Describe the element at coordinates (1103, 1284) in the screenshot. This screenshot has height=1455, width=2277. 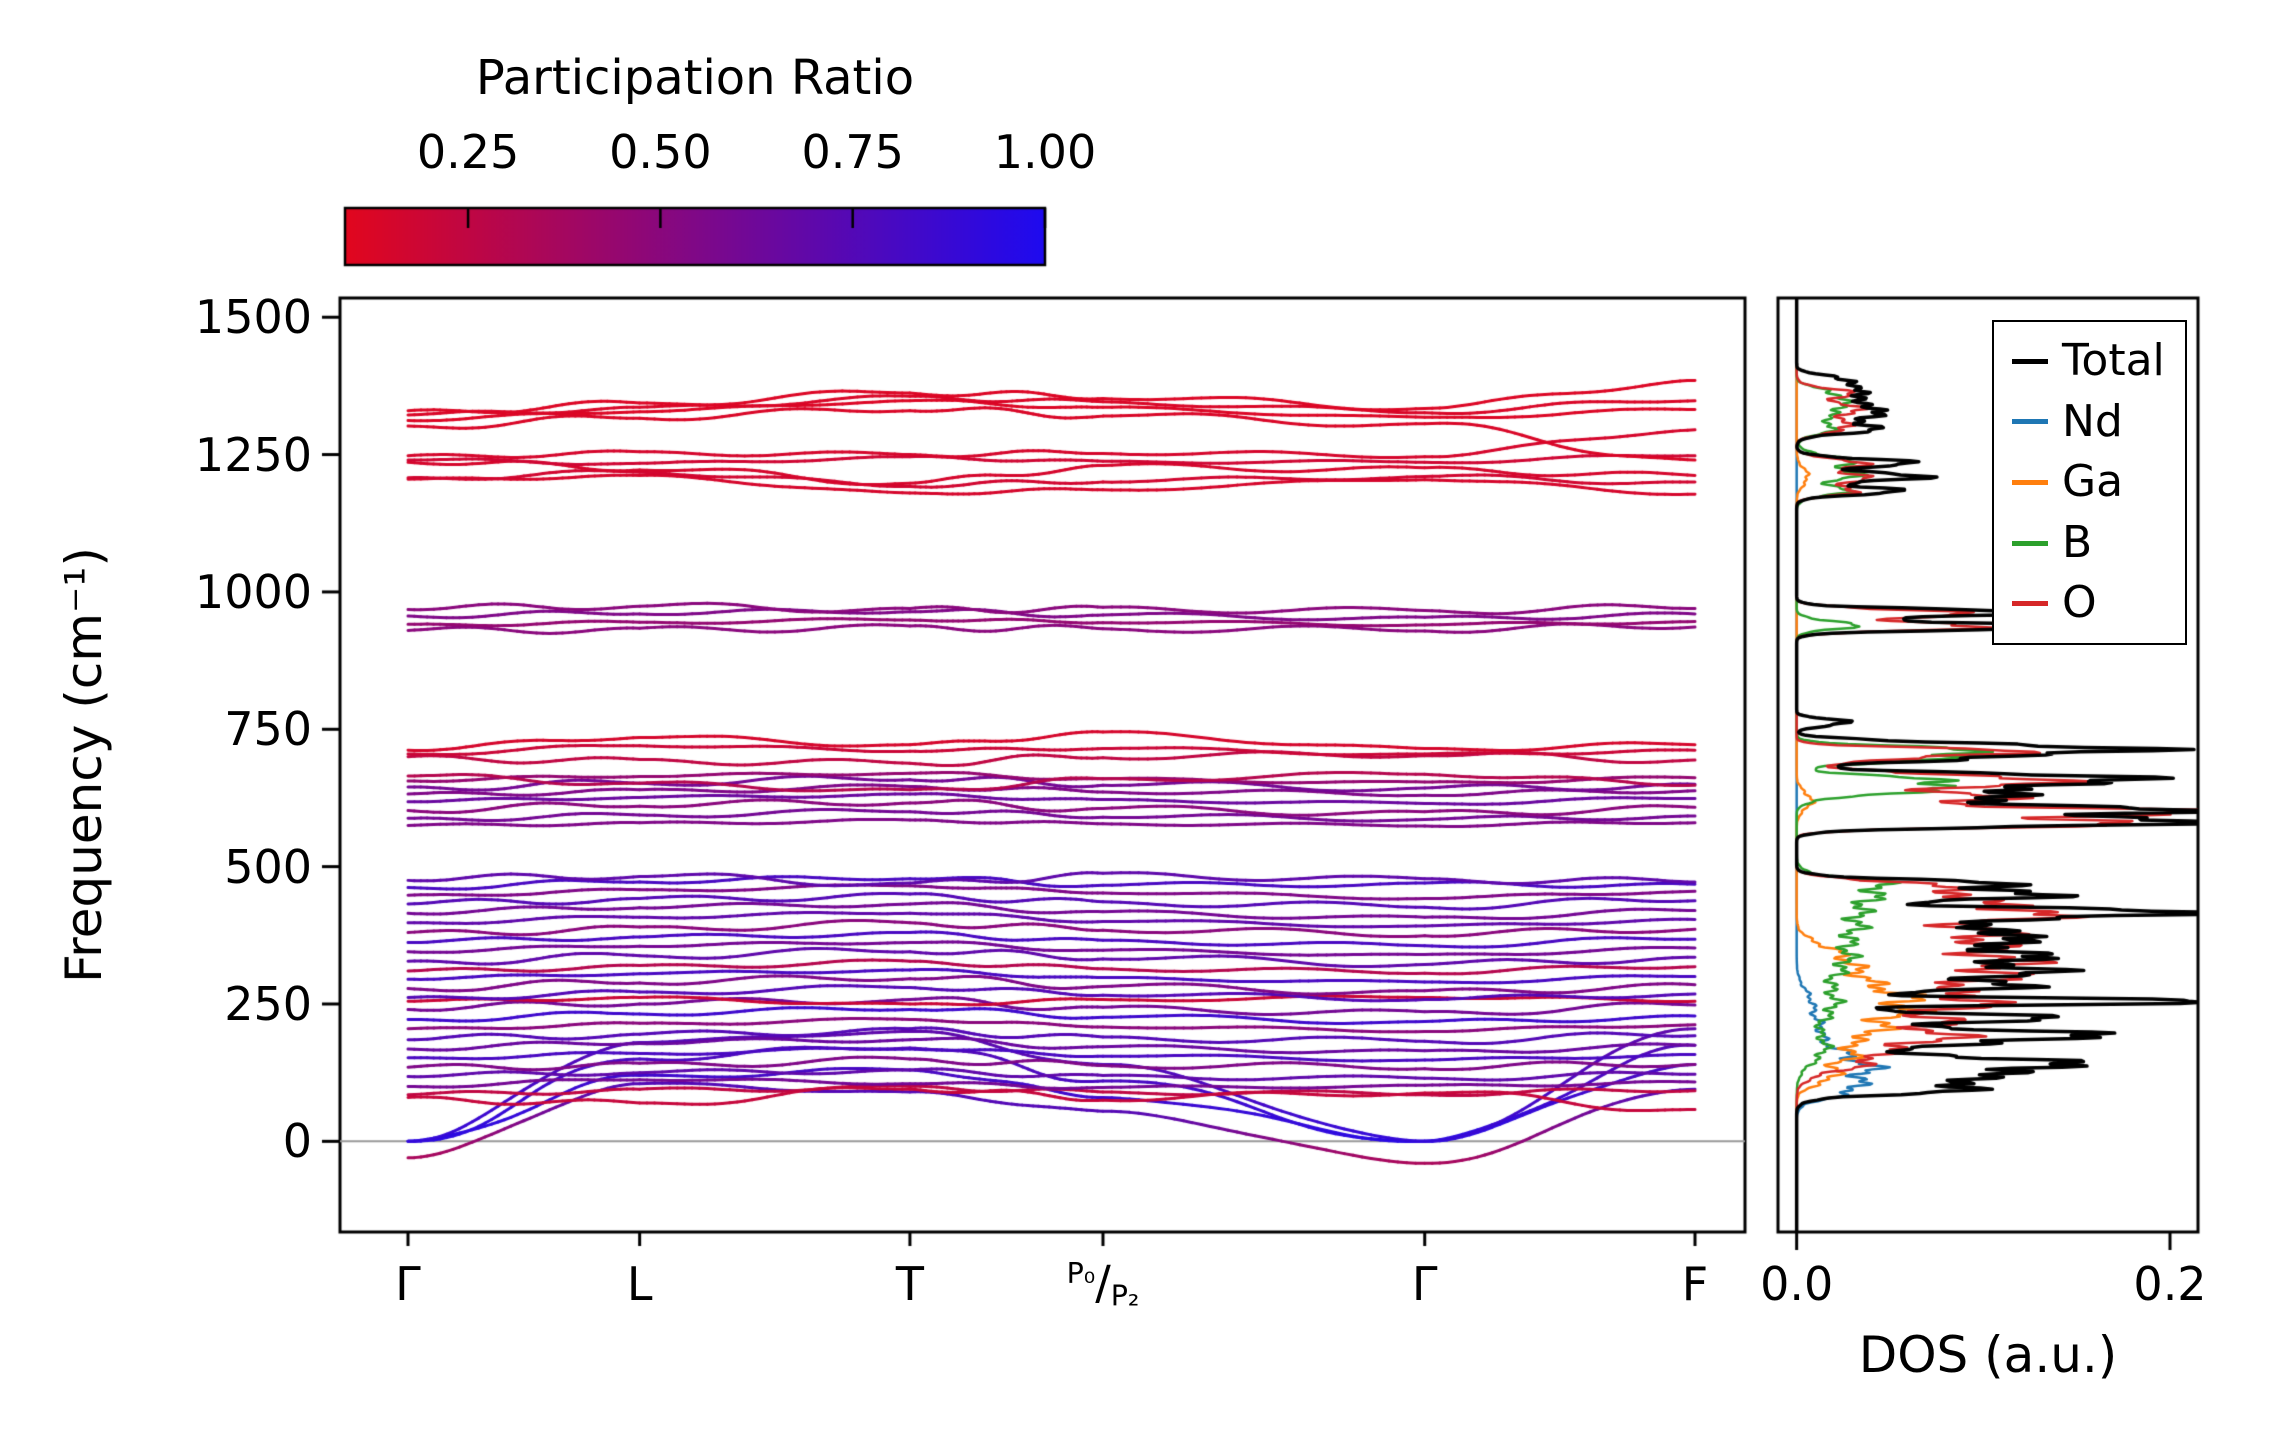
I see `k-tick-label: P₀/P₂` at that location.